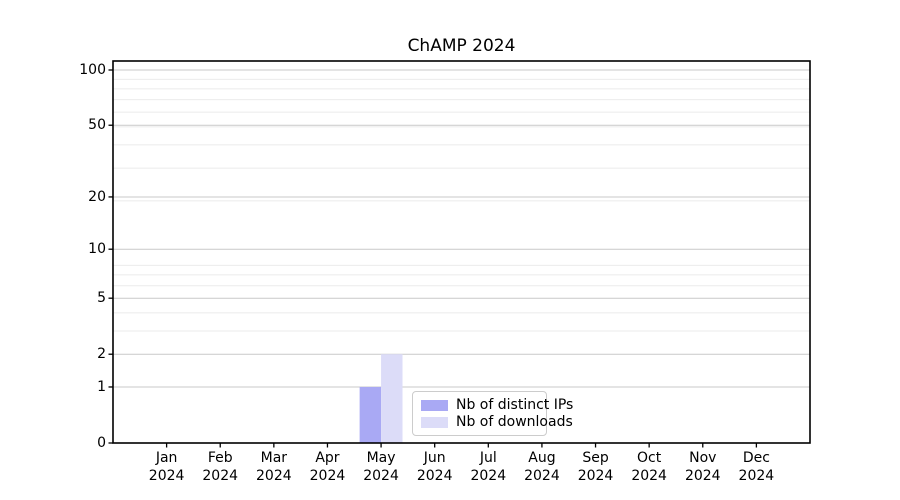 The image size is (900, 500). Describe the element at coordinates (434, 422) in the screenshot. I see `legend-swatch-downloads` at that location.